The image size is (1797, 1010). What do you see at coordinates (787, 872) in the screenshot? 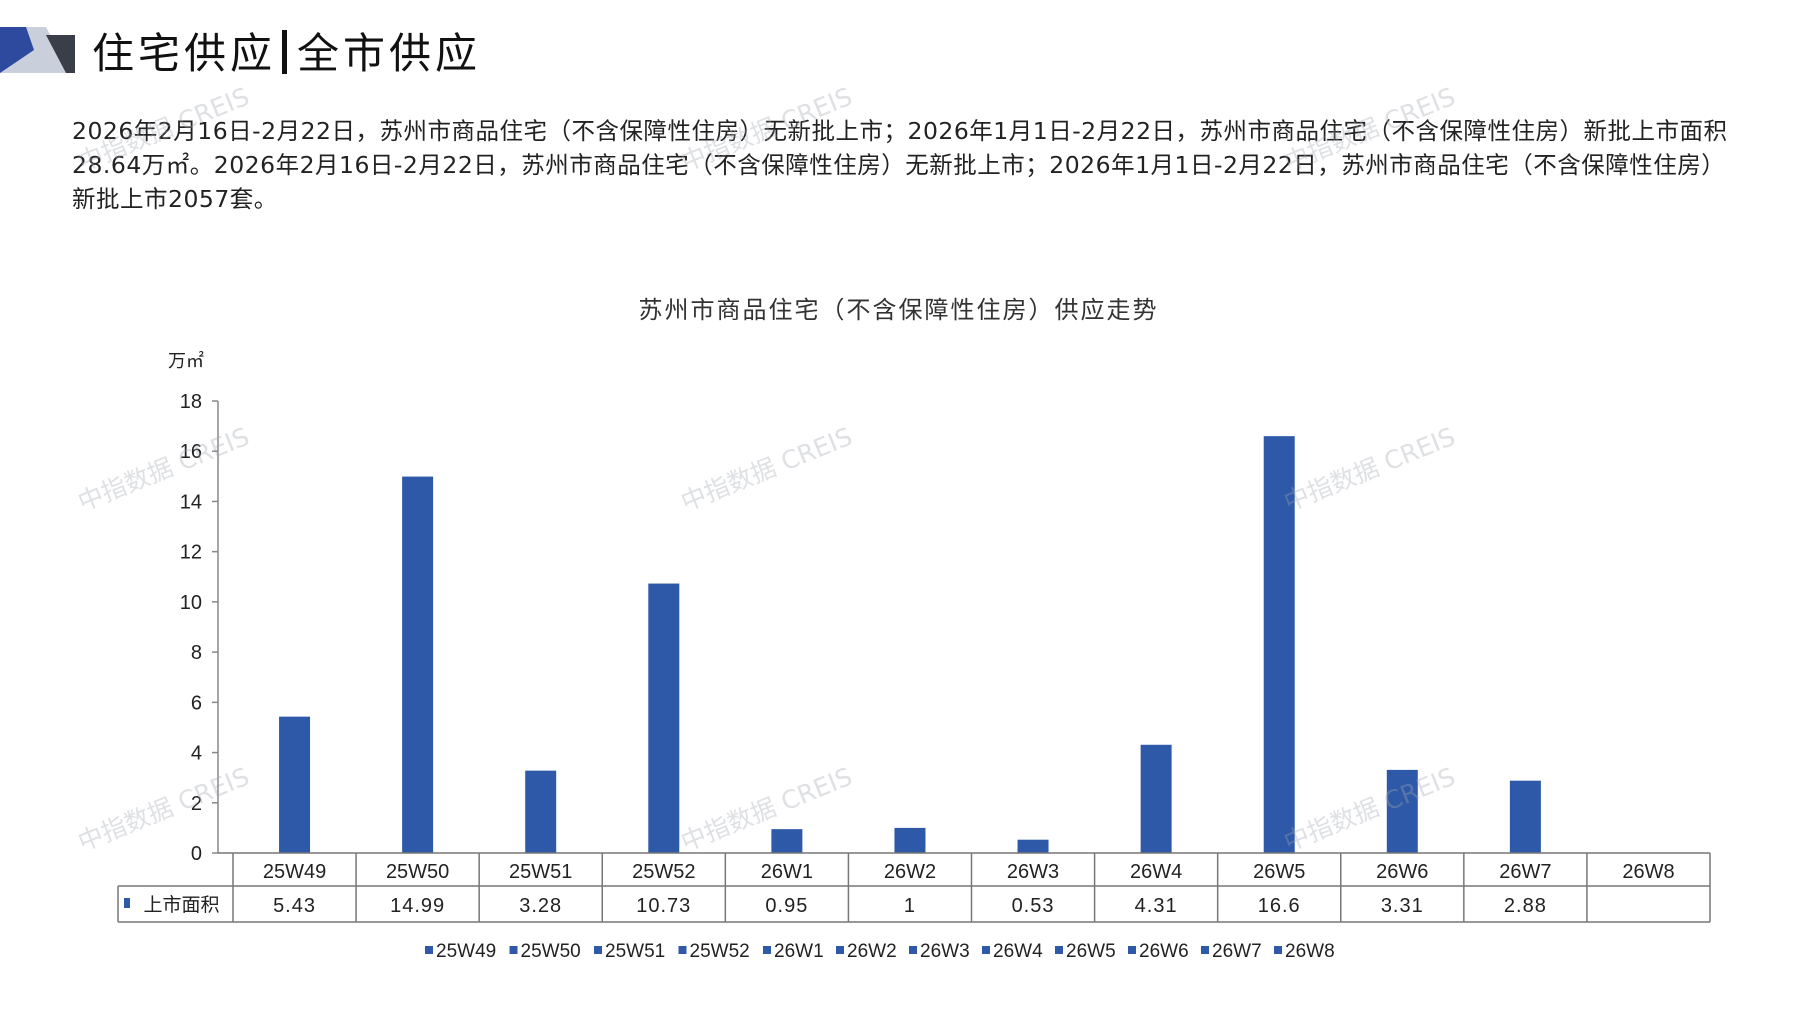
I see `x-tick-label: 26W1` at bounding box center [787, 872].